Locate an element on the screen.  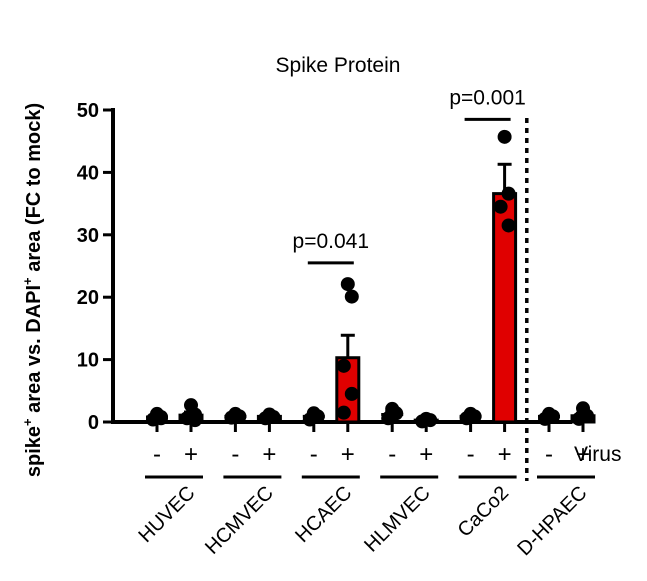
group-label: HCAEC is located at coordinates (323, 514).